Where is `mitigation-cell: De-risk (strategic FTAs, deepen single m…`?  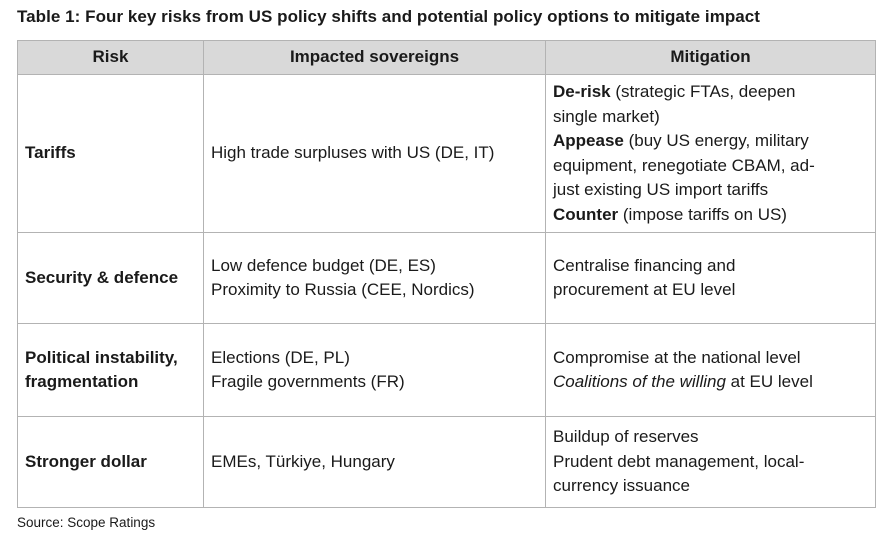
mitigation-cell: De-risk (strategic FTAs, deepen single m… is located at coordinates (710, 153).